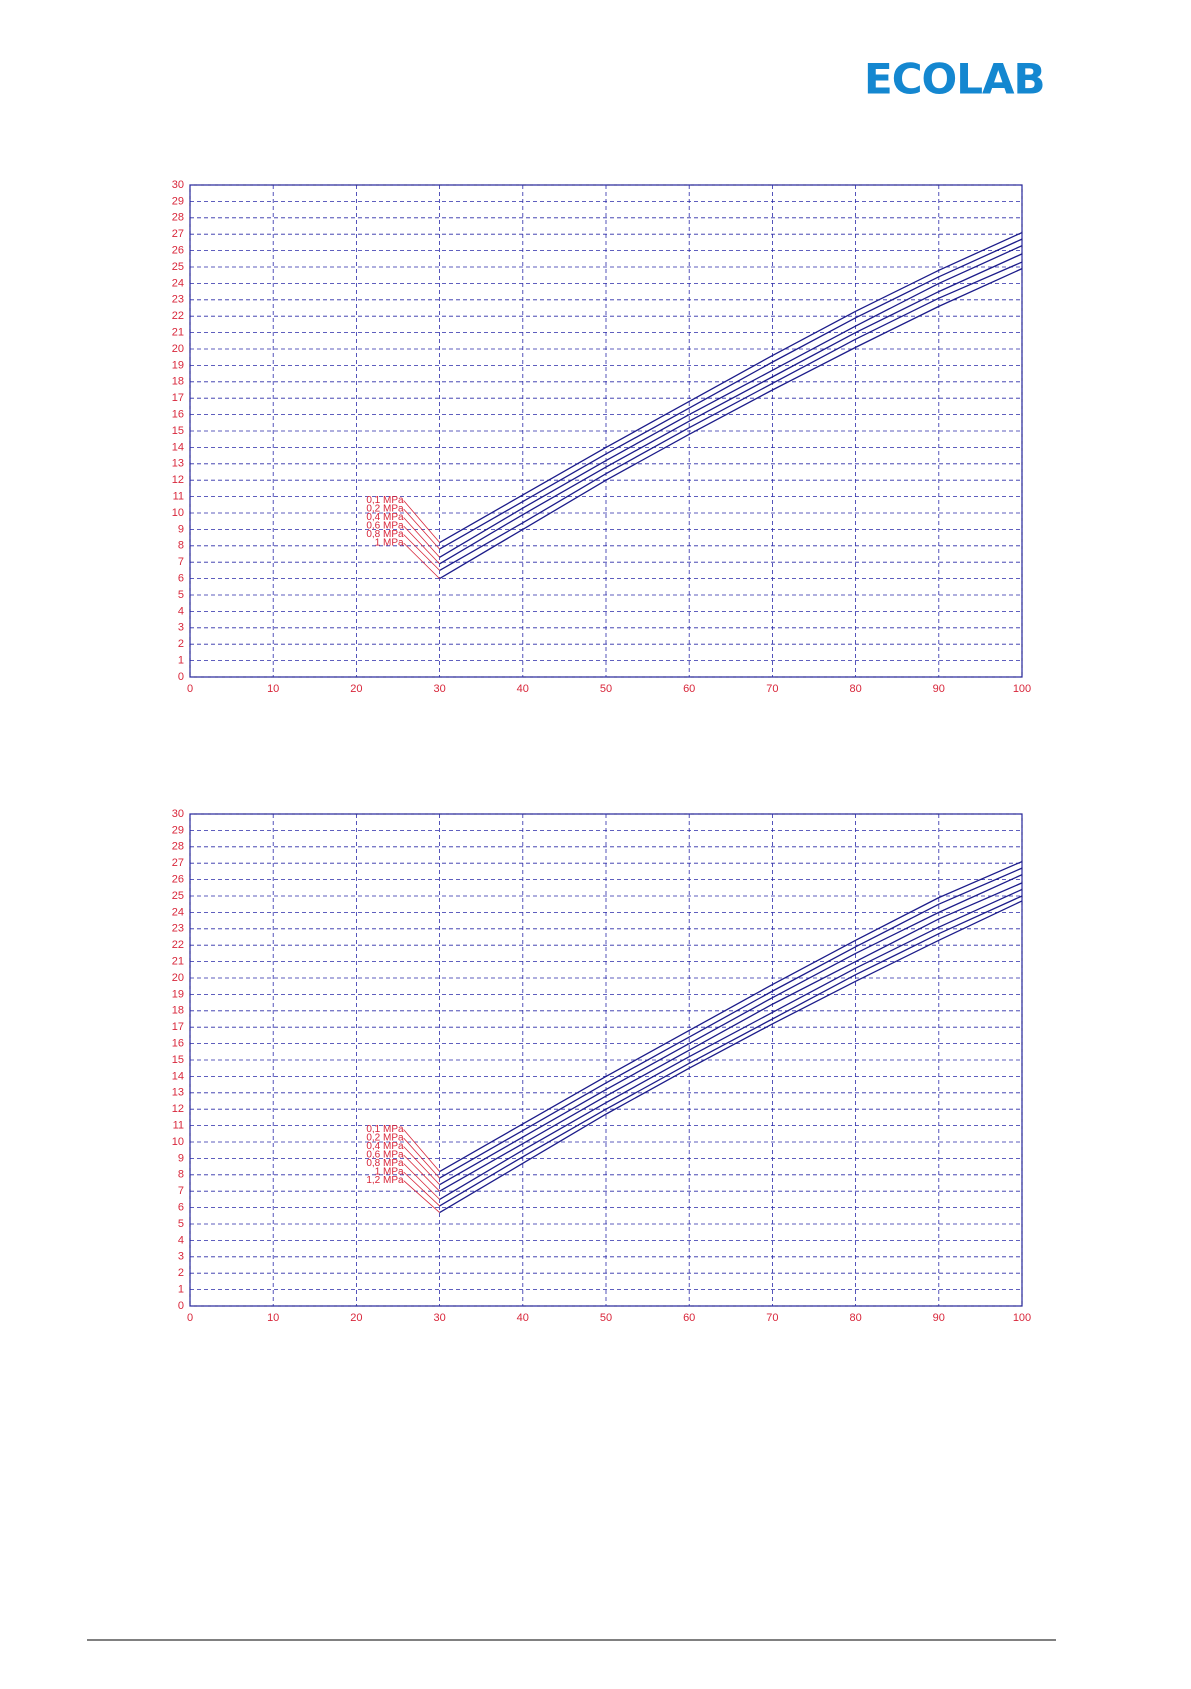  What do you see at coordinates (385, 1180) in the screenshot?
I see `series-label: 1,2 MPa` at bounding box center [385, 1180].